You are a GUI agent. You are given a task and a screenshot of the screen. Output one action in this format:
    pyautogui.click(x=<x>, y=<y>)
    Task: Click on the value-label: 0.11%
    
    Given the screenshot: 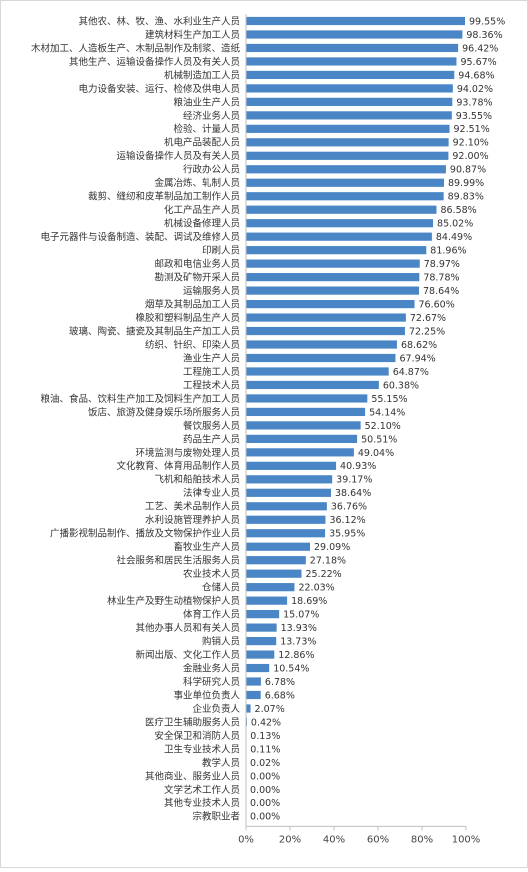 What is the action you would take?
    pyautogui.click(x=265, y=749)
    